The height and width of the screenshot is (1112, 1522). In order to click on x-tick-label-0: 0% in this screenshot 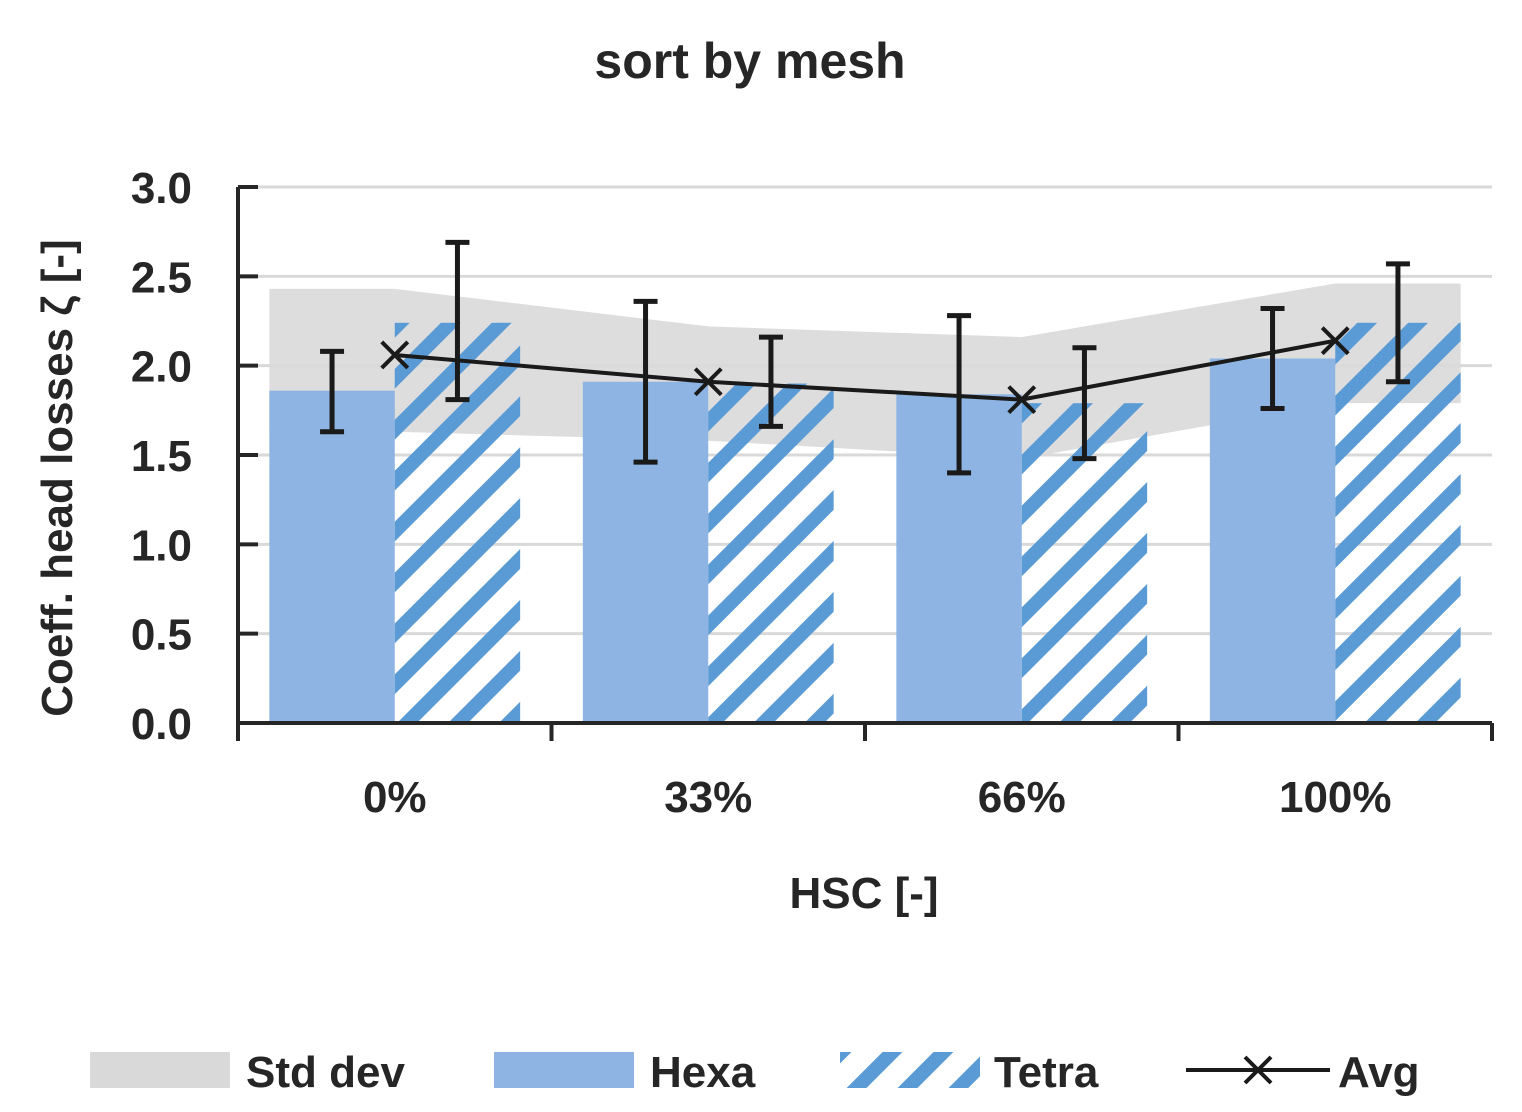, I will do `click(395, 797)`.